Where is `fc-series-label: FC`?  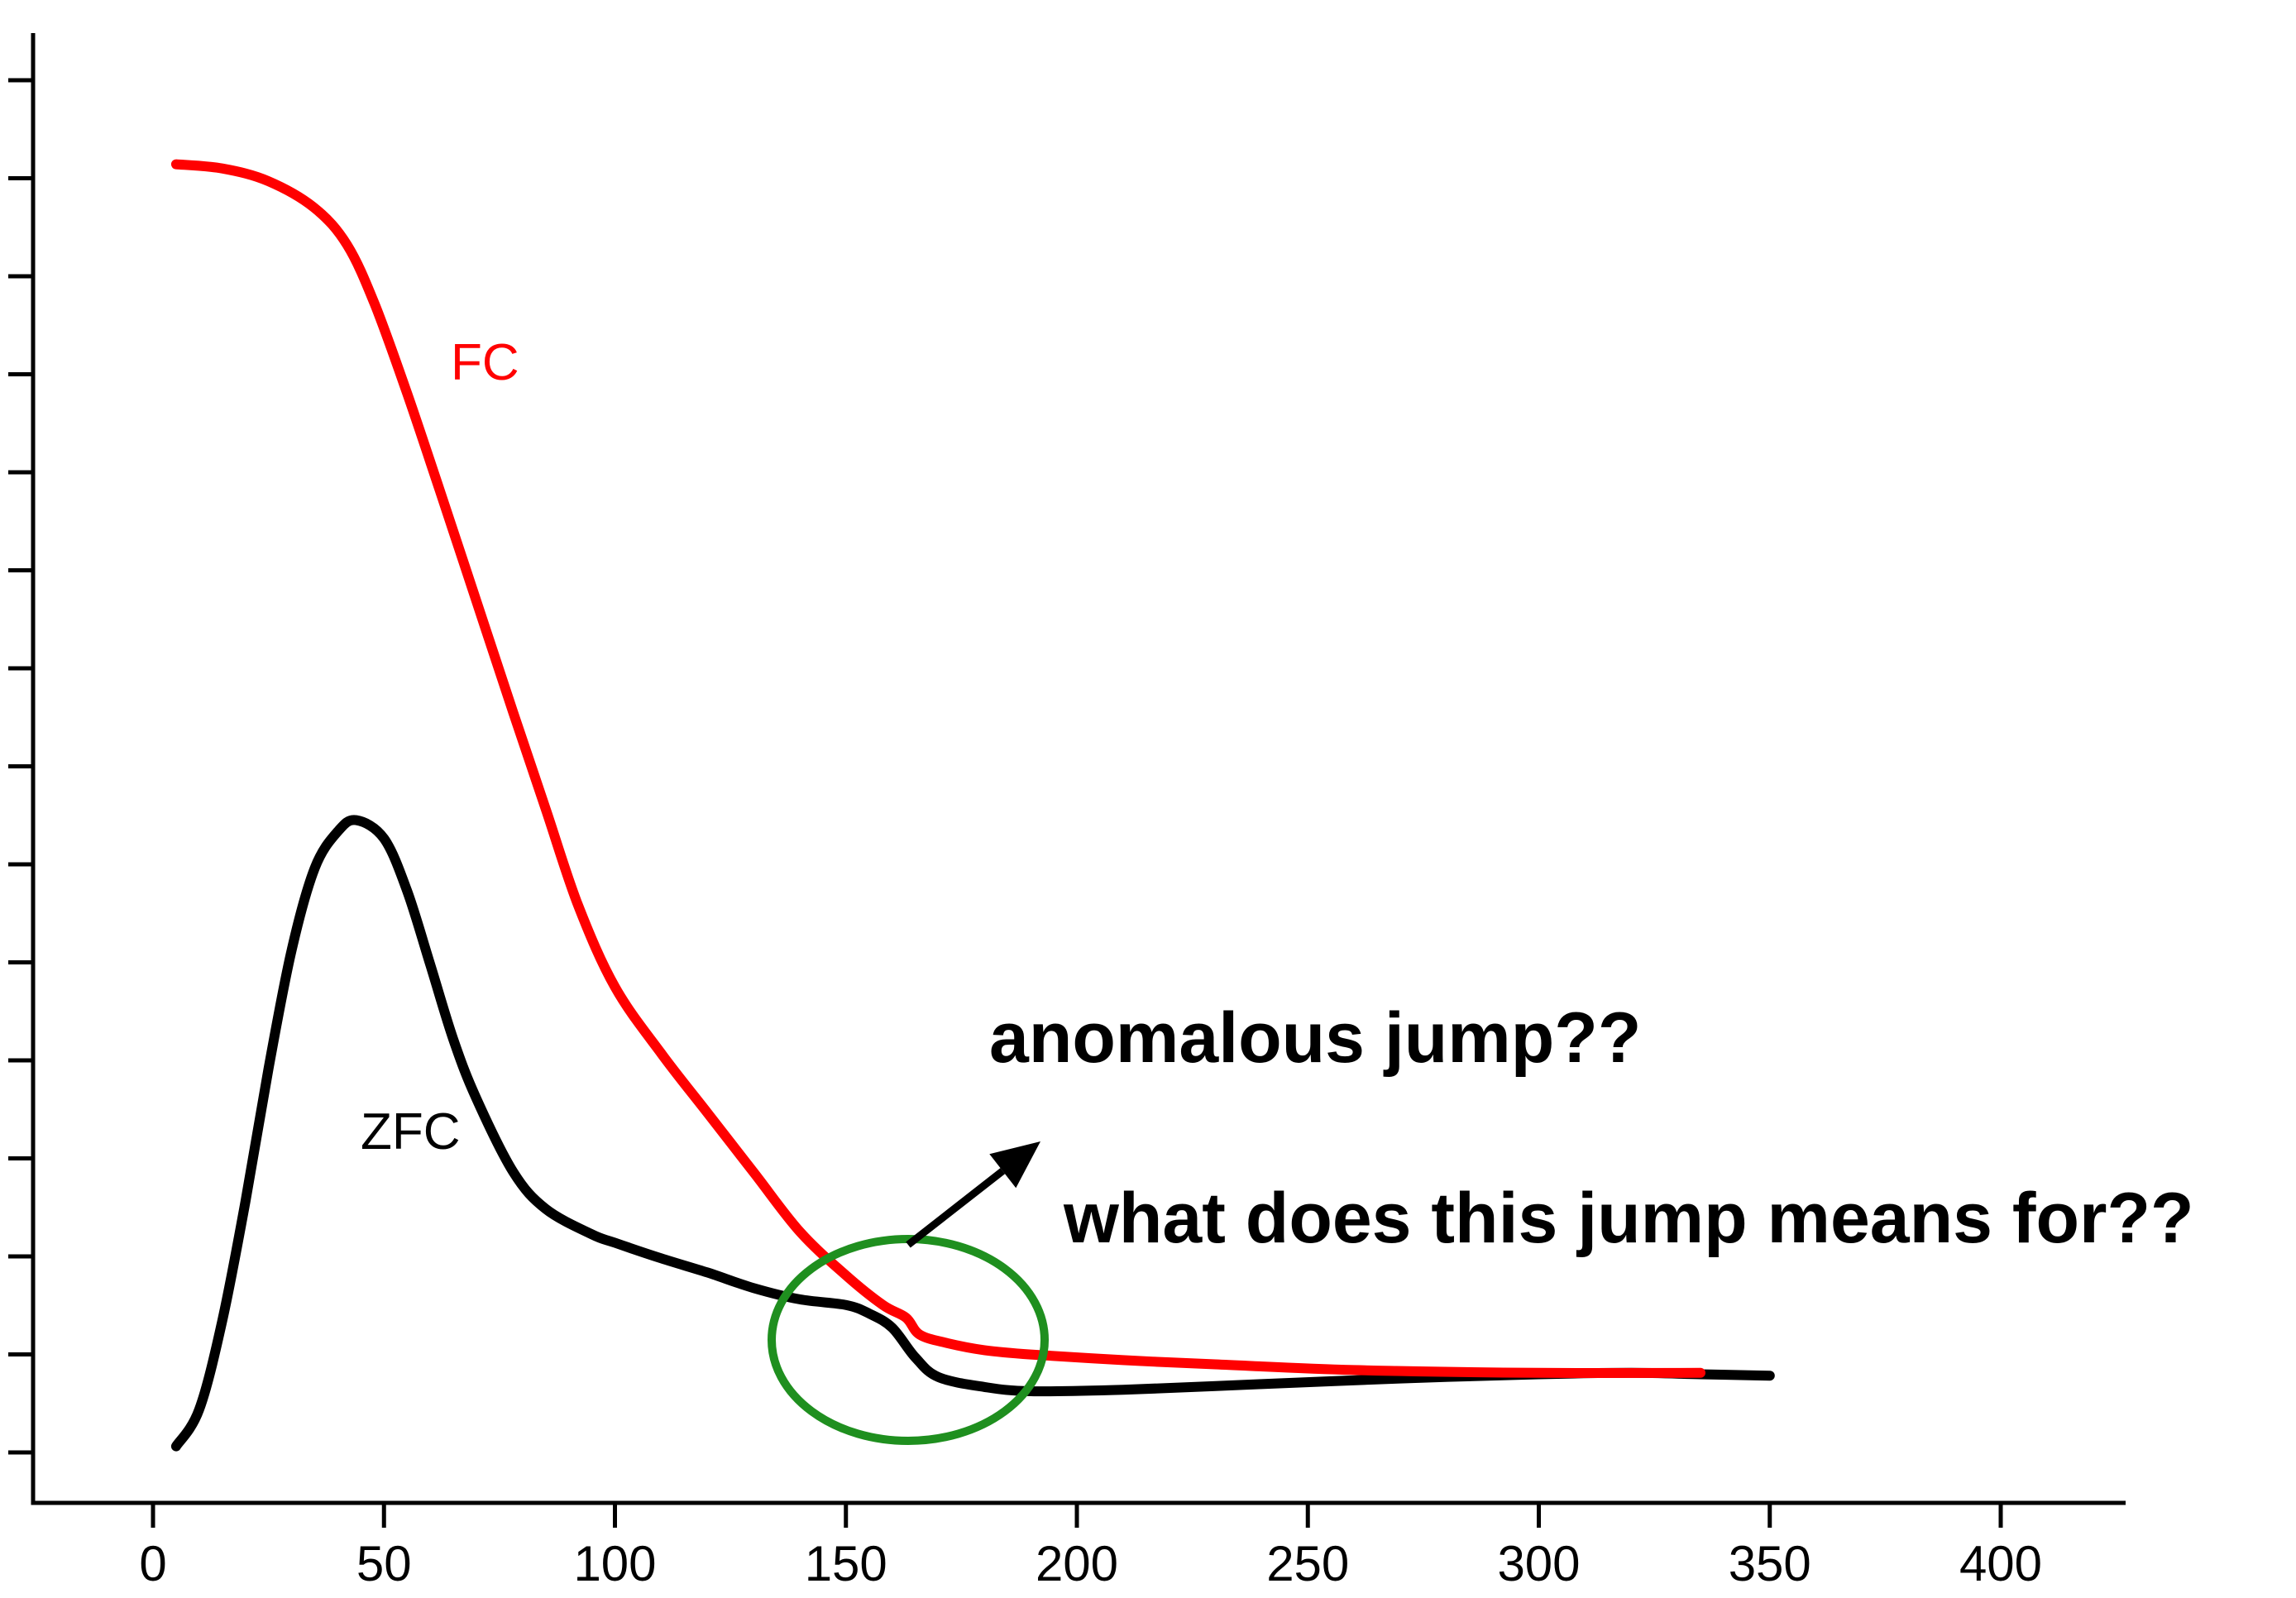
fc-series-label: FC is located at coordinates (485, 362).